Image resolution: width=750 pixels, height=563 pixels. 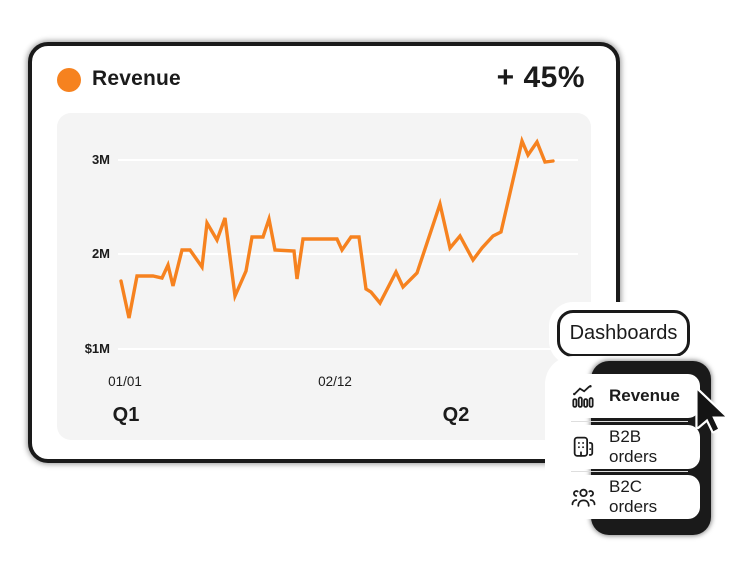 I want to click on menu-item-b2b-orders: B2B orders, so click(x=628, y=446).